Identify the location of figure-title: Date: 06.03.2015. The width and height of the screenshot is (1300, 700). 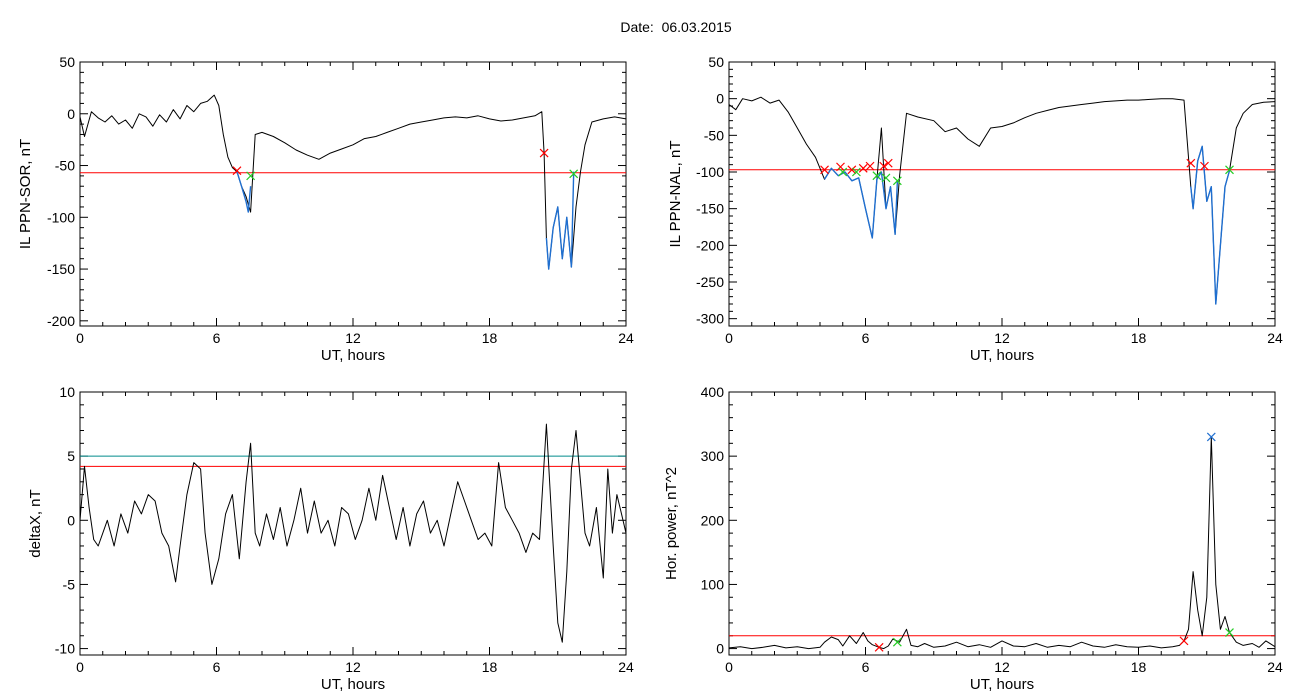
(650, 27).